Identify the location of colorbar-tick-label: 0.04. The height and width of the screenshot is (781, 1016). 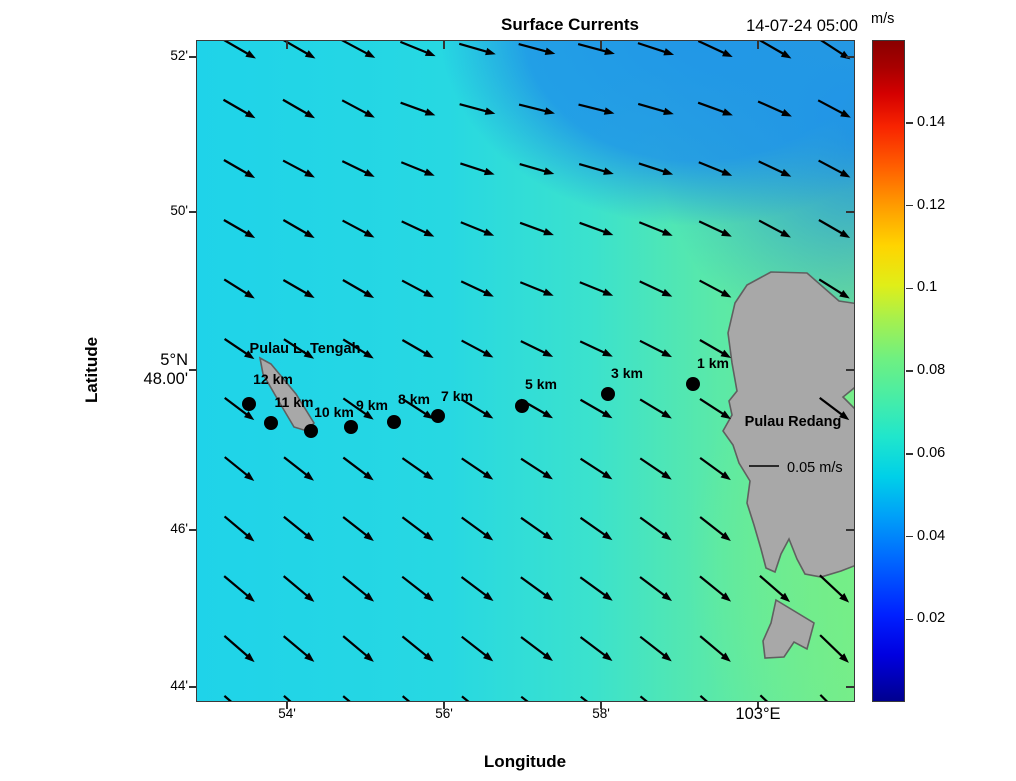
(931, 535).